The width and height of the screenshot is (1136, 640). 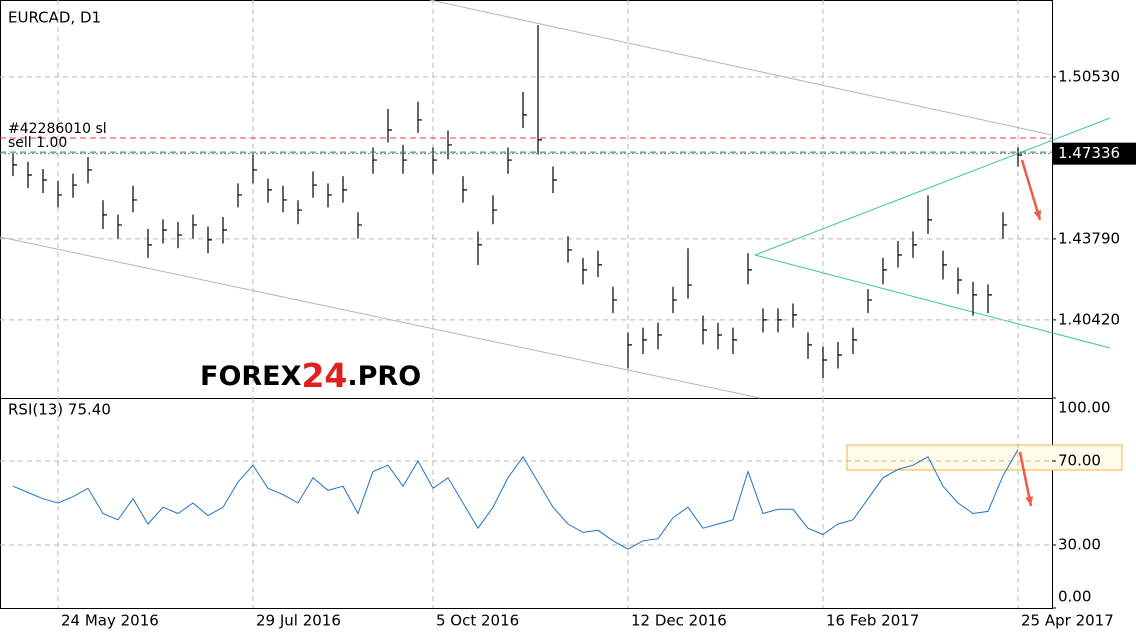 What do you see at coordinates (384, 376) in the screenshot?
I see `watermark-part: .PRO` at bounding box center [384, 376].